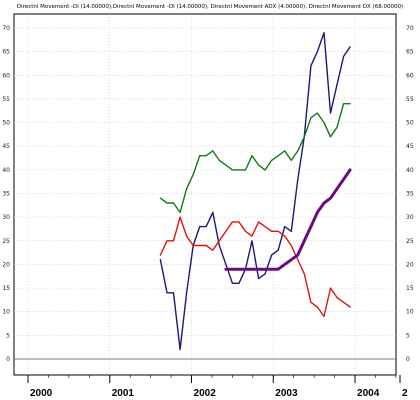  I want to click on x-tick-label: 2, so click(405, 393).